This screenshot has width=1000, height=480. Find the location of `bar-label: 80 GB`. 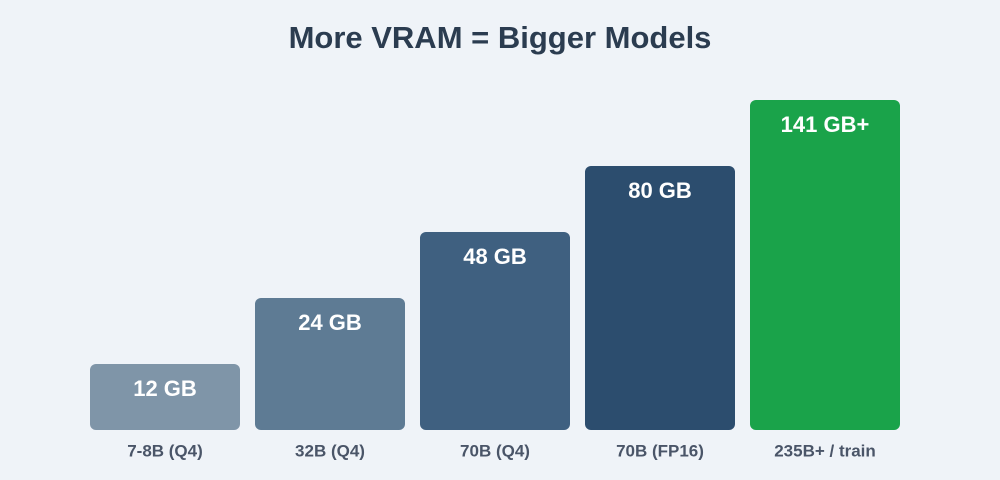

bar-label: 80 GB is located at coordinates (660, 190).